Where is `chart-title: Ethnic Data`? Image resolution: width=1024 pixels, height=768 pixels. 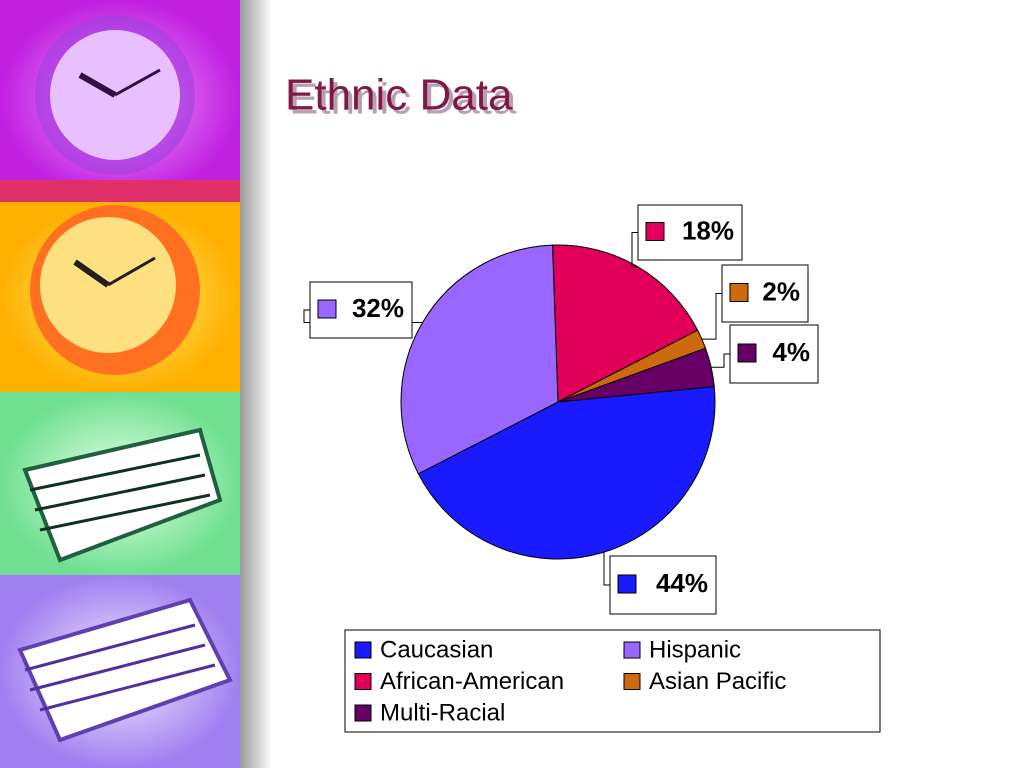 chart-title: Ethnic Data is located at coordinates (399, 95).